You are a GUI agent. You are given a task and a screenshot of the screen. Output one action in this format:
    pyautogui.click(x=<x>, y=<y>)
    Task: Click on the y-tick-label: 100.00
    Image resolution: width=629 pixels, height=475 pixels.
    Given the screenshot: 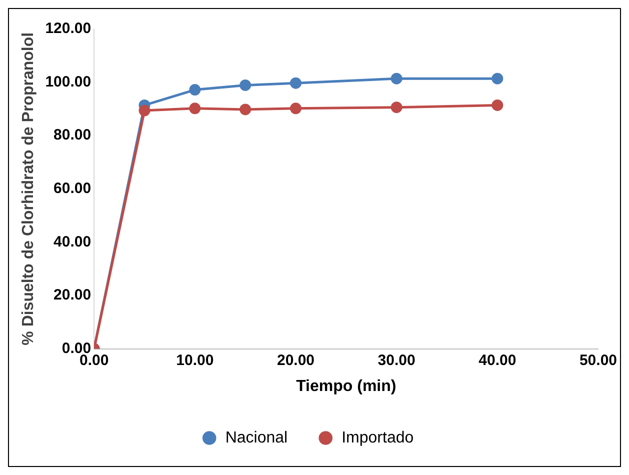 What is the action you would take?
    pyautogui.click(x=68, y=81)
    